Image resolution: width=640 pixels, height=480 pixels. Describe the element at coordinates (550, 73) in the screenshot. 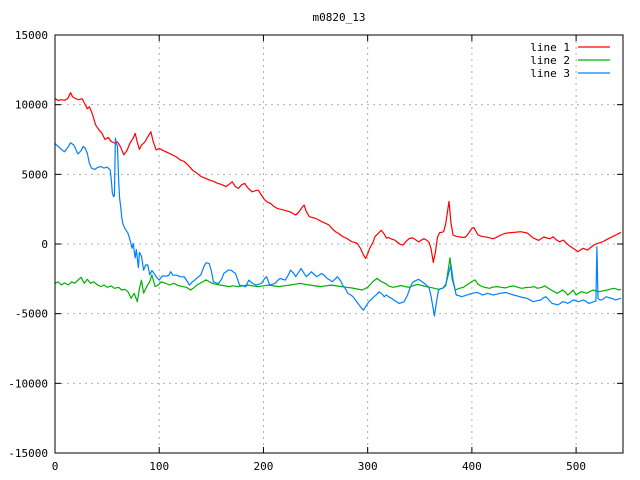

I see `legend-label: line 3` at that location.